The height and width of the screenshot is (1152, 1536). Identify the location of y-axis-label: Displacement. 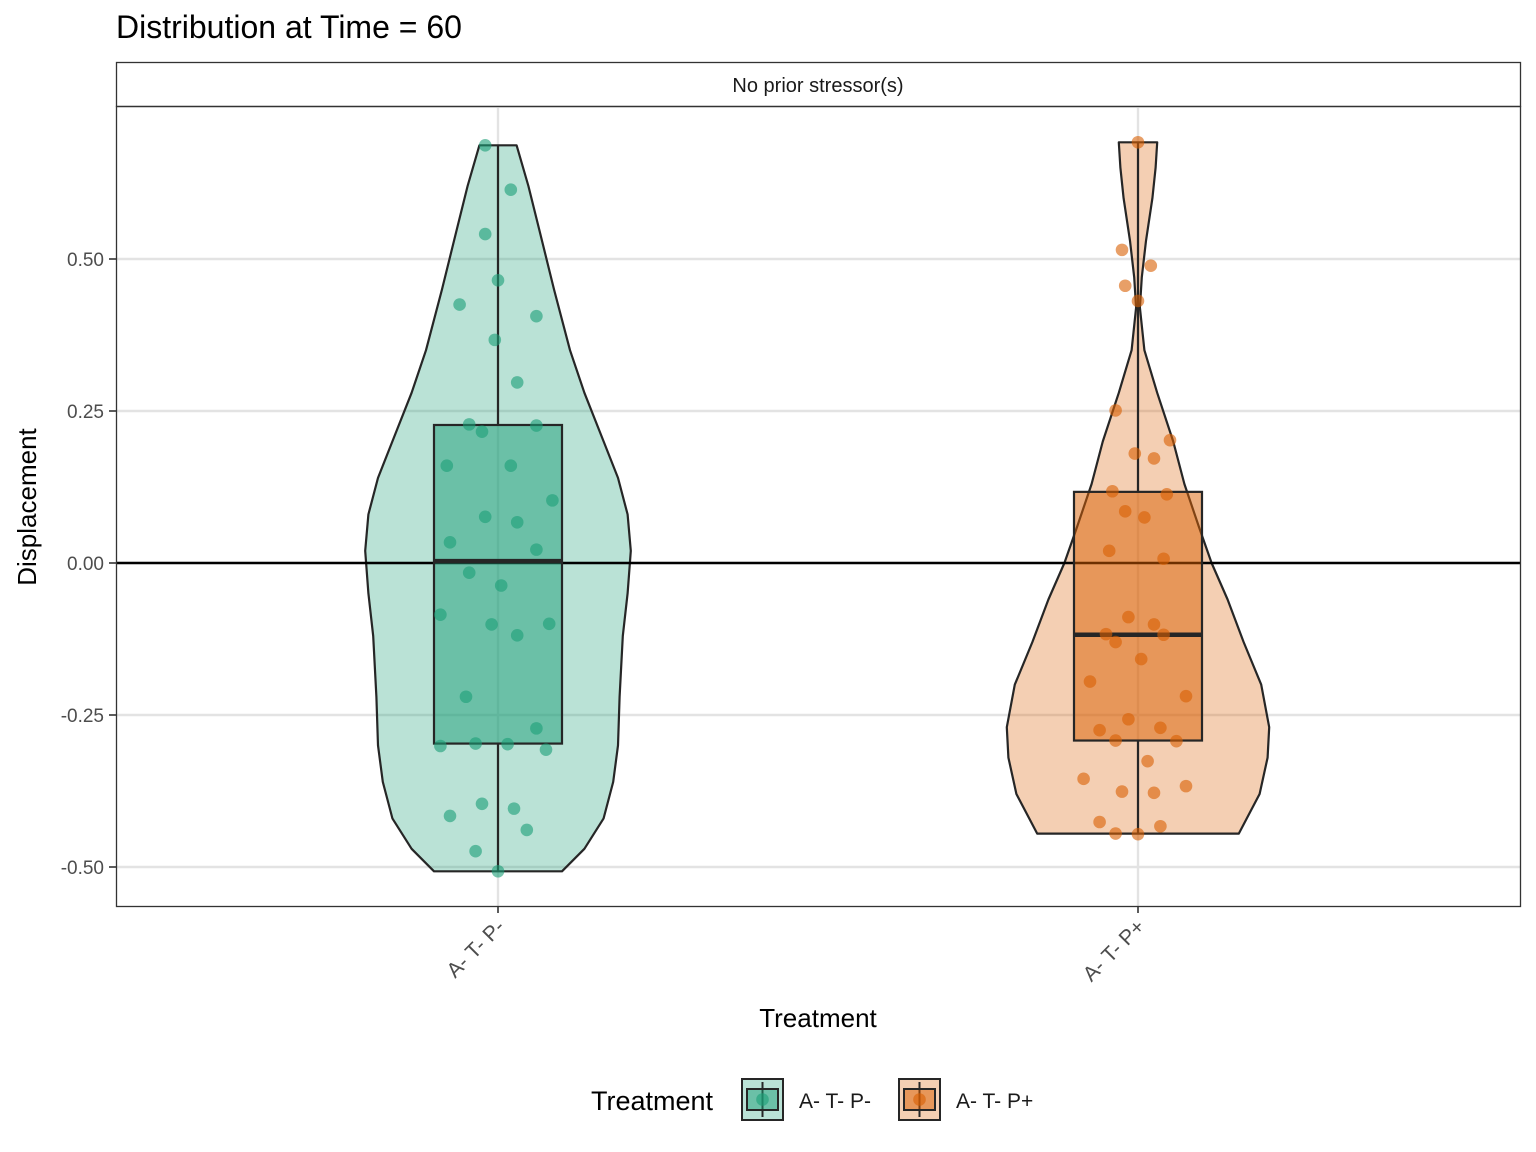
(27, 506).